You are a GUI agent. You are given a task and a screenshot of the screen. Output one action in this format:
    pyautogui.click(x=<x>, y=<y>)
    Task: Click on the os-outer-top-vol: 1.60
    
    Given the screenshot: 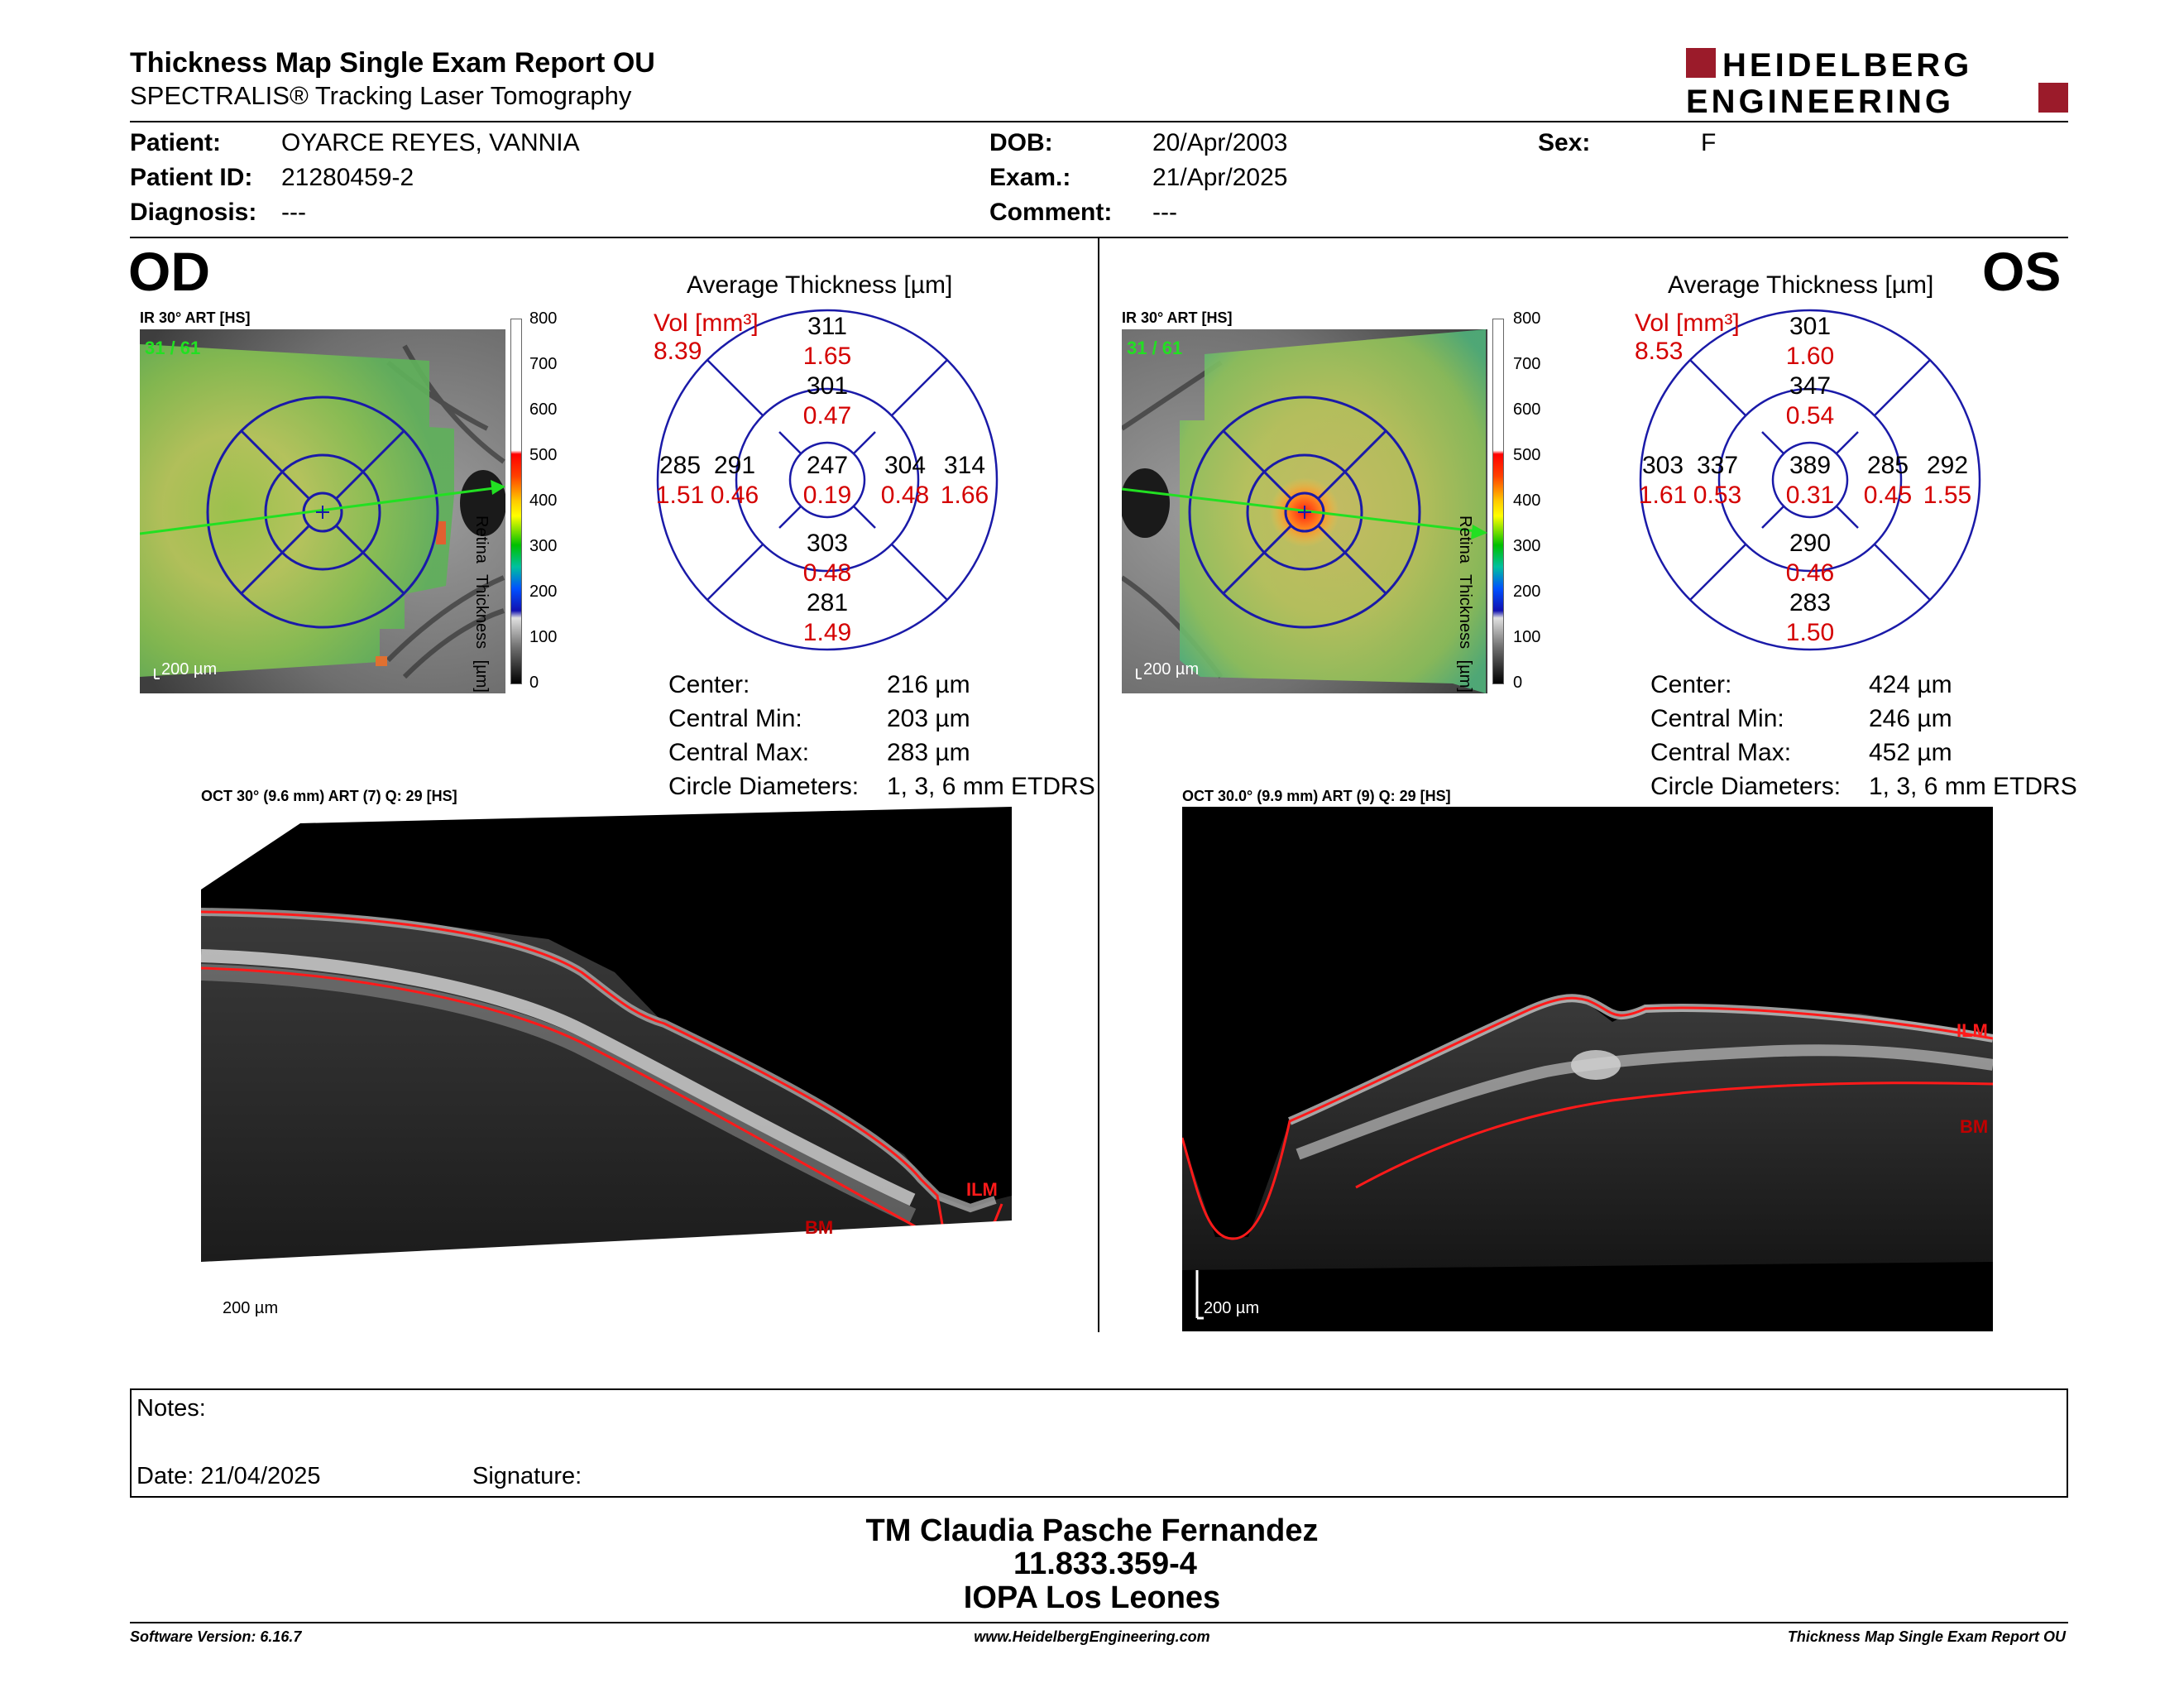 What is the action you would take?
    pyautogui.click(x=1810, y=356)
    